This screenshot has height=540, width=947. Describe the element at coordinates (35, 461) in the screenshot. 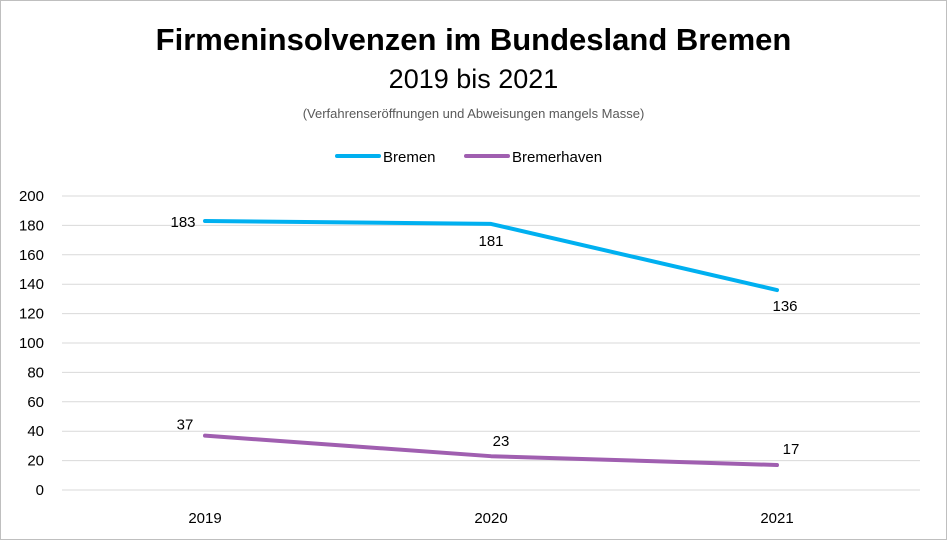

I see `y-tick-label: 20` at that location.